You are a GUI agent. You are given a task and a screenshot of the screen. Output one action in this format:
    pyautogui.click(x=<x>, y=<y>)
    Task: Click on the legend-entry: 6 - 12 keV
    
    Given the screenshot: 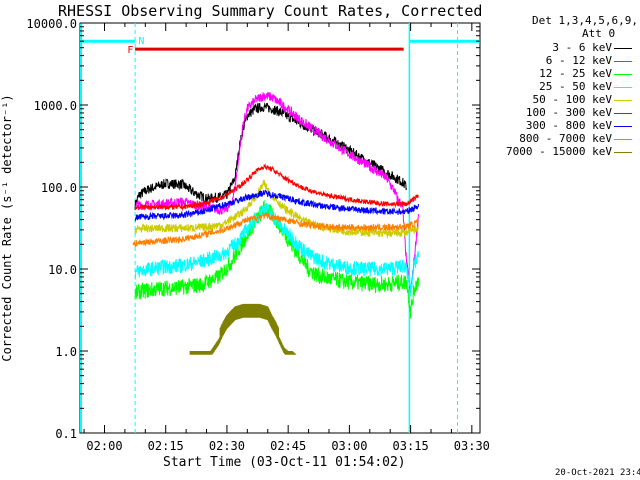 What is the action you would take?
    pyautogui.click(x=561, y=60)
    